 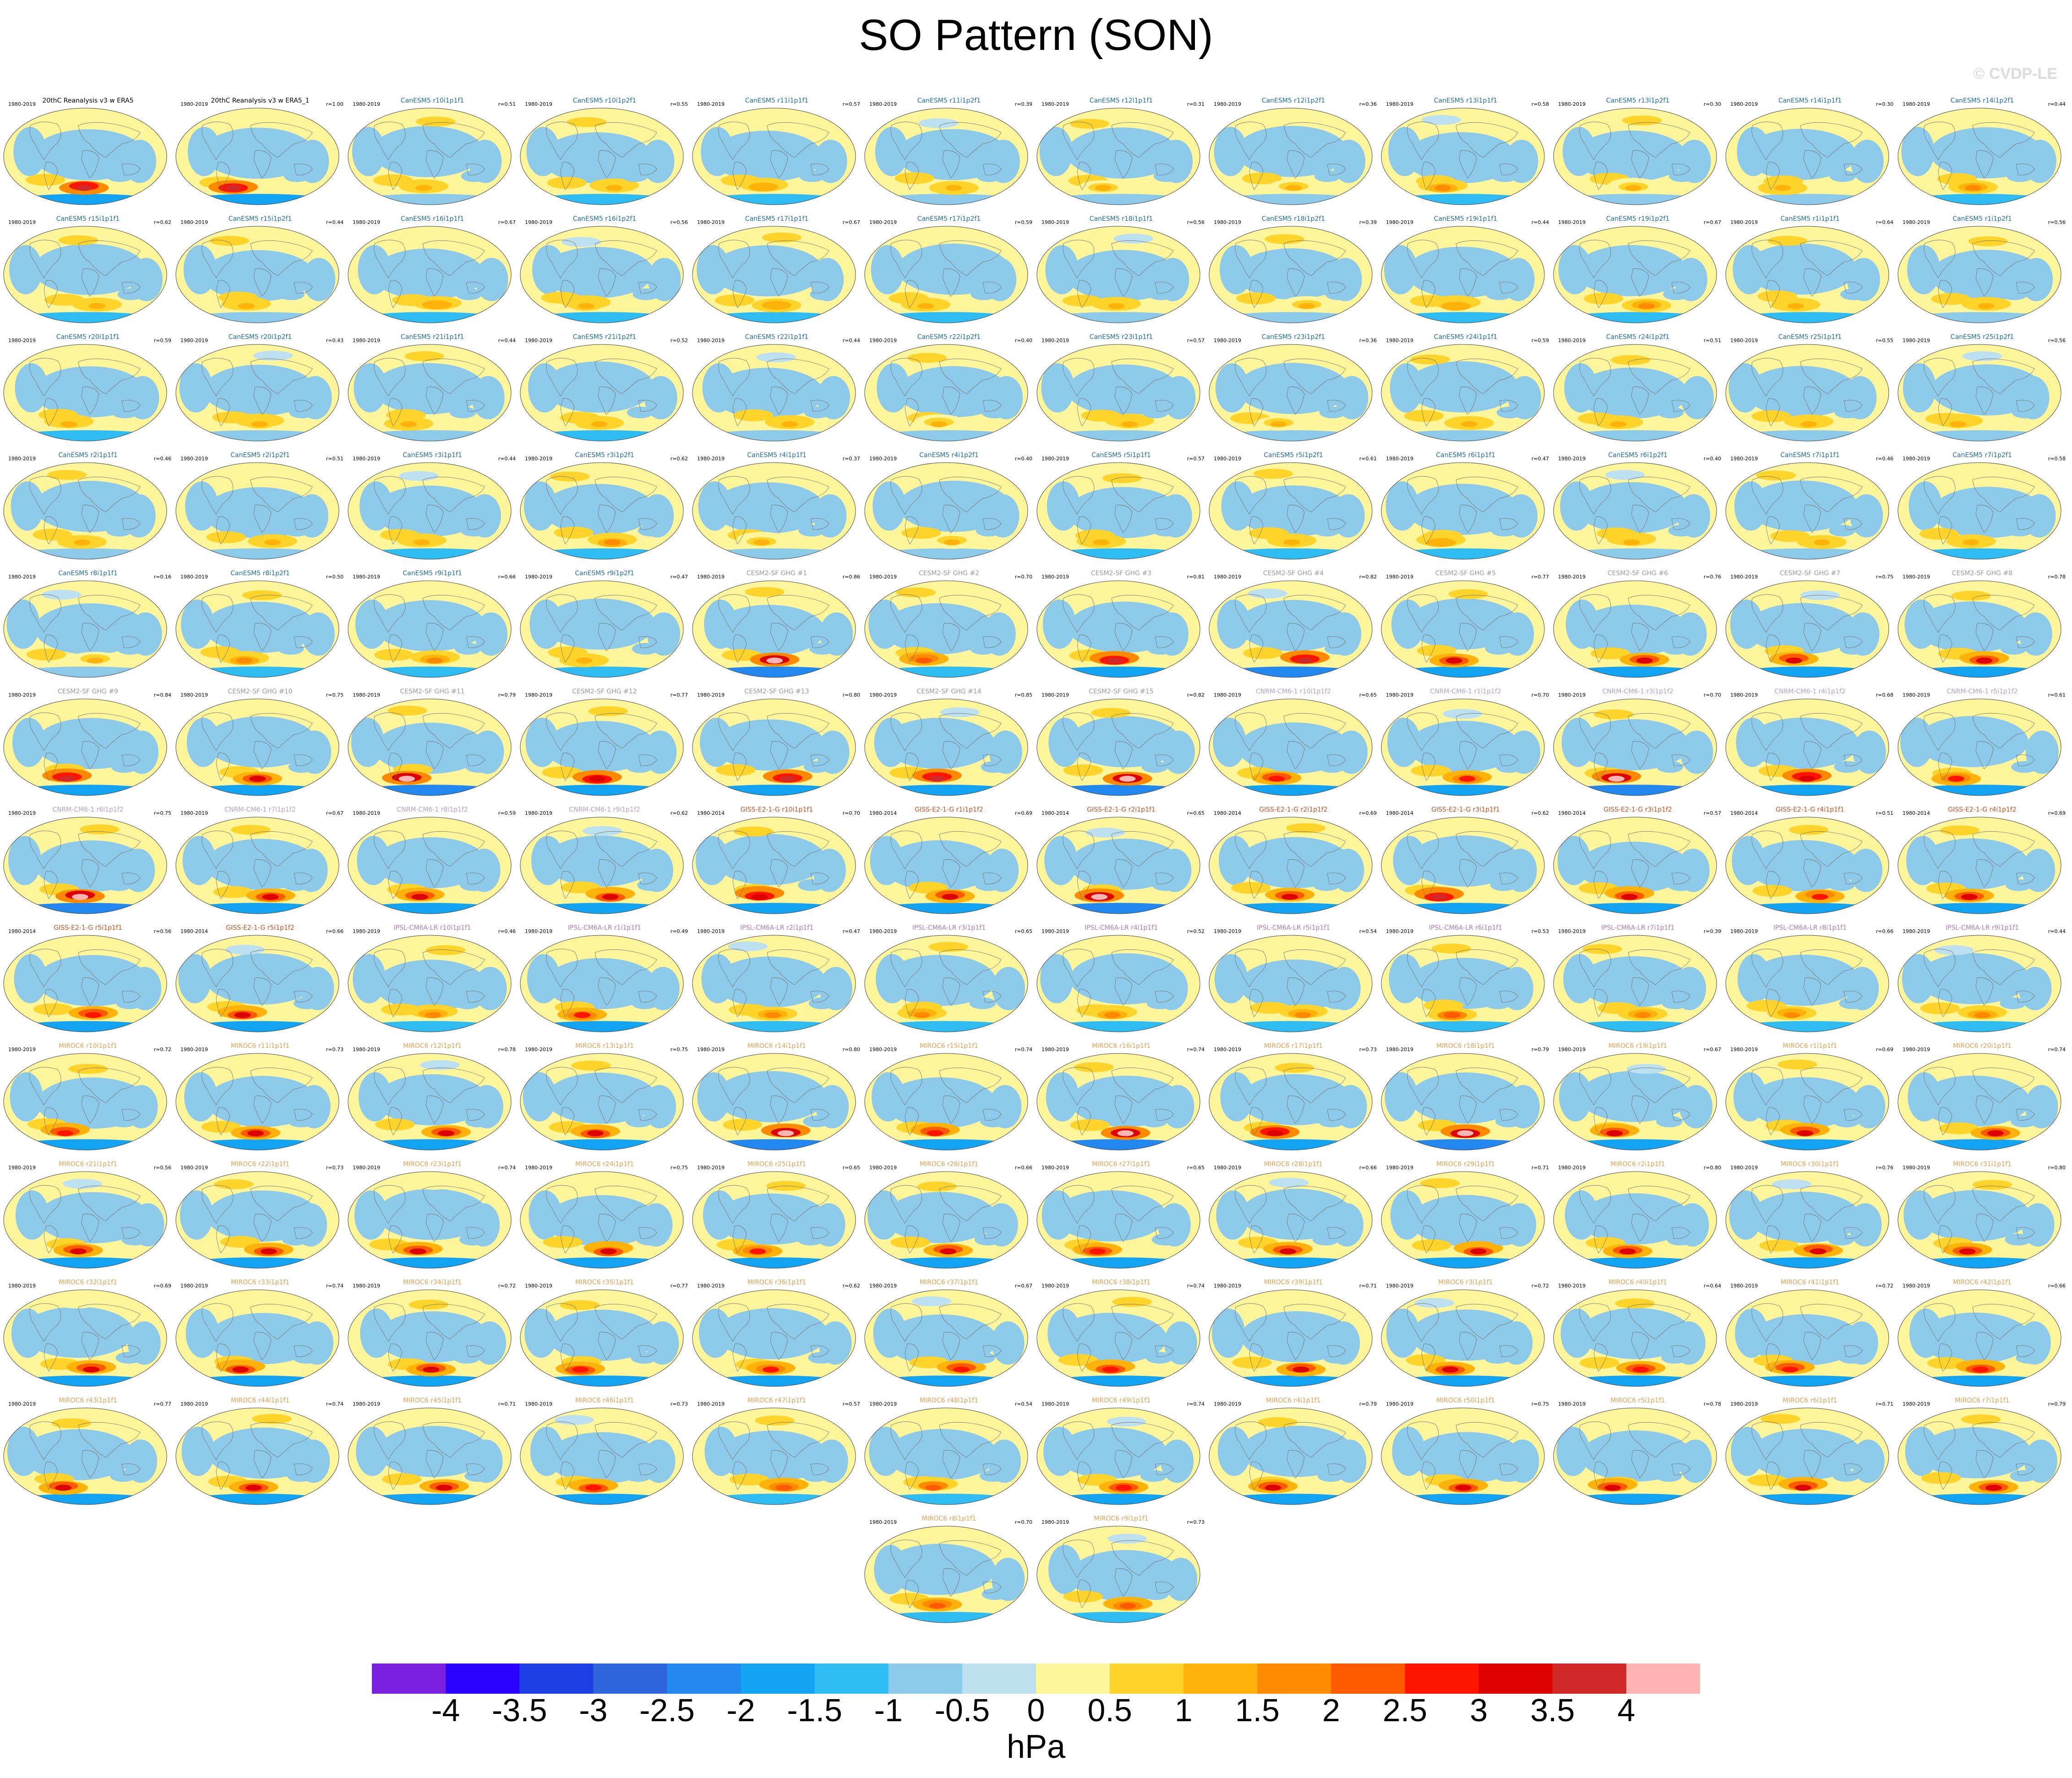 What do you see at coordinates (679, 1168) in the screenshot?
I see `panel-correlation: r=0.75` at bounding box center [679, 1168].